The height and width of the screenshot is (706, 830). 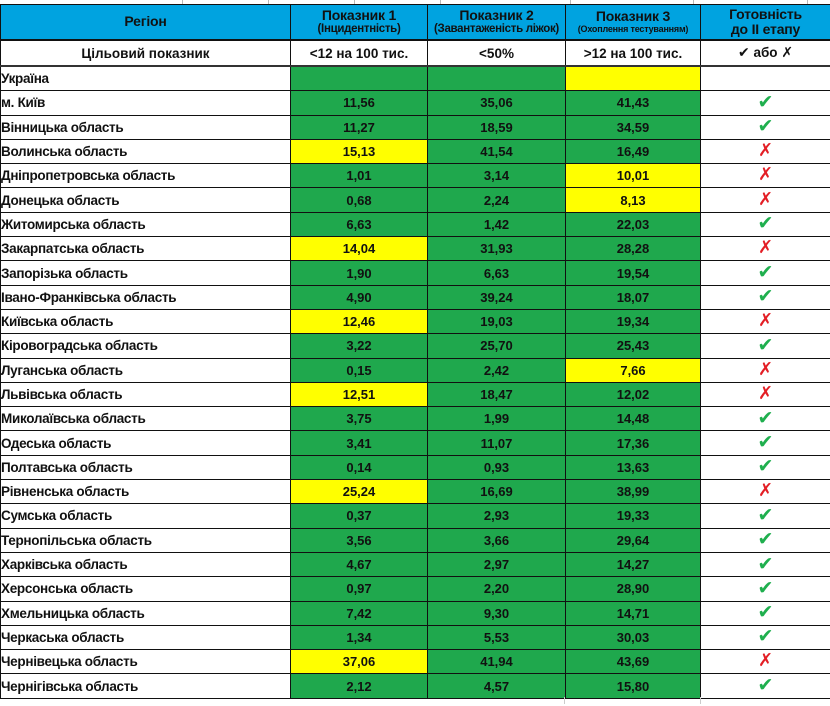 I want to click on region-name-cell: Івано-Франківська область, so click(x=145, y=297).